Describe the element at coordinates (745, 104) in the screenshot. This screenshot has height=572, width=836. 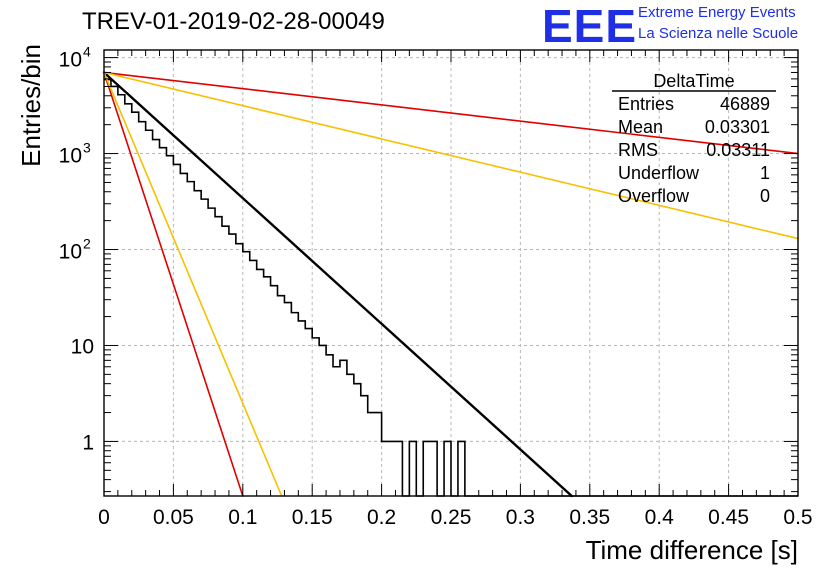
I see `stats-value: 46889` at that location.